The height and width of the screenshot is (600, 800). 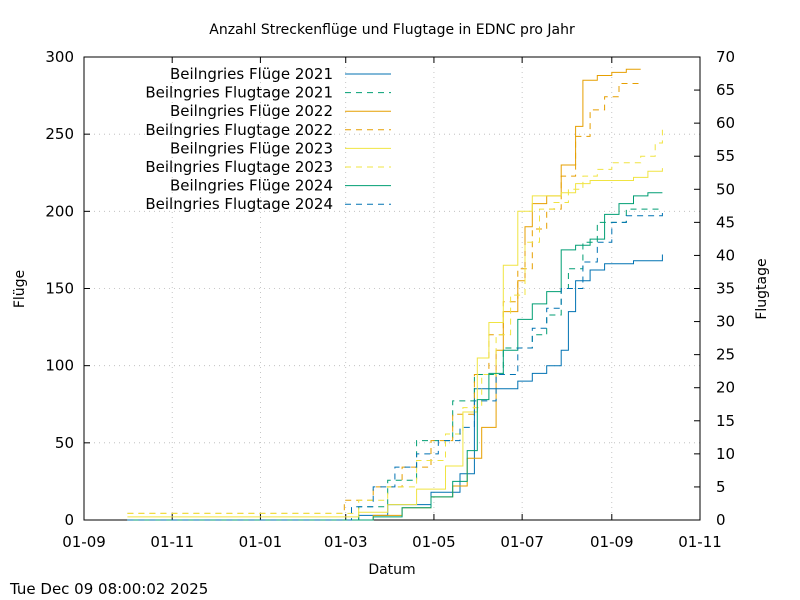 I want to click on x-tick-label: 01-05, so click(x=434, y=542).